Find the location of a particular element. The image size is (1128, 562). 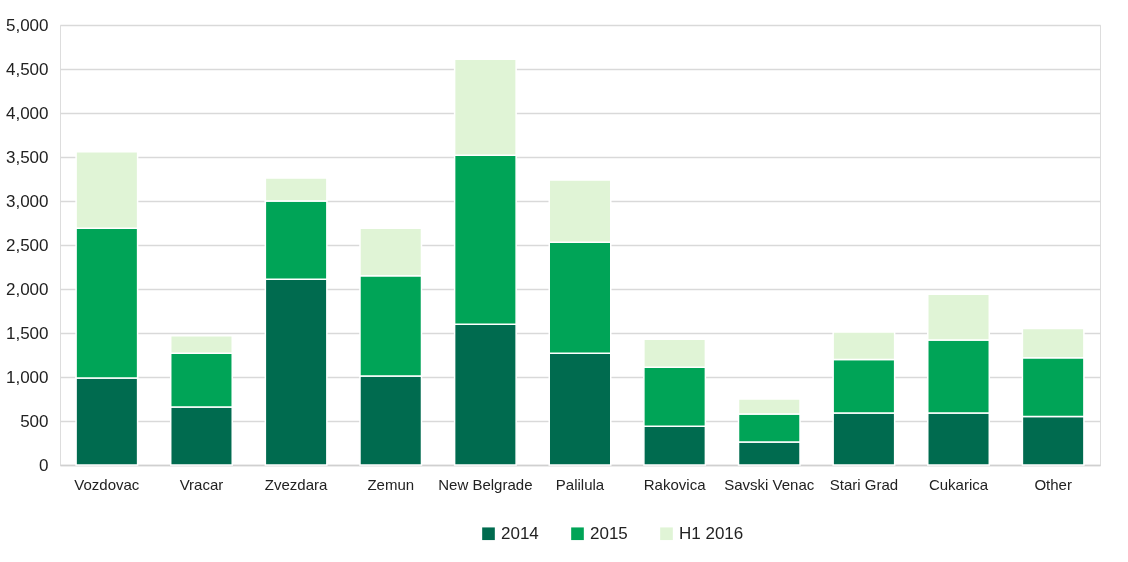

y-tick-label: 4,000 is located at coordinates (27, 113).